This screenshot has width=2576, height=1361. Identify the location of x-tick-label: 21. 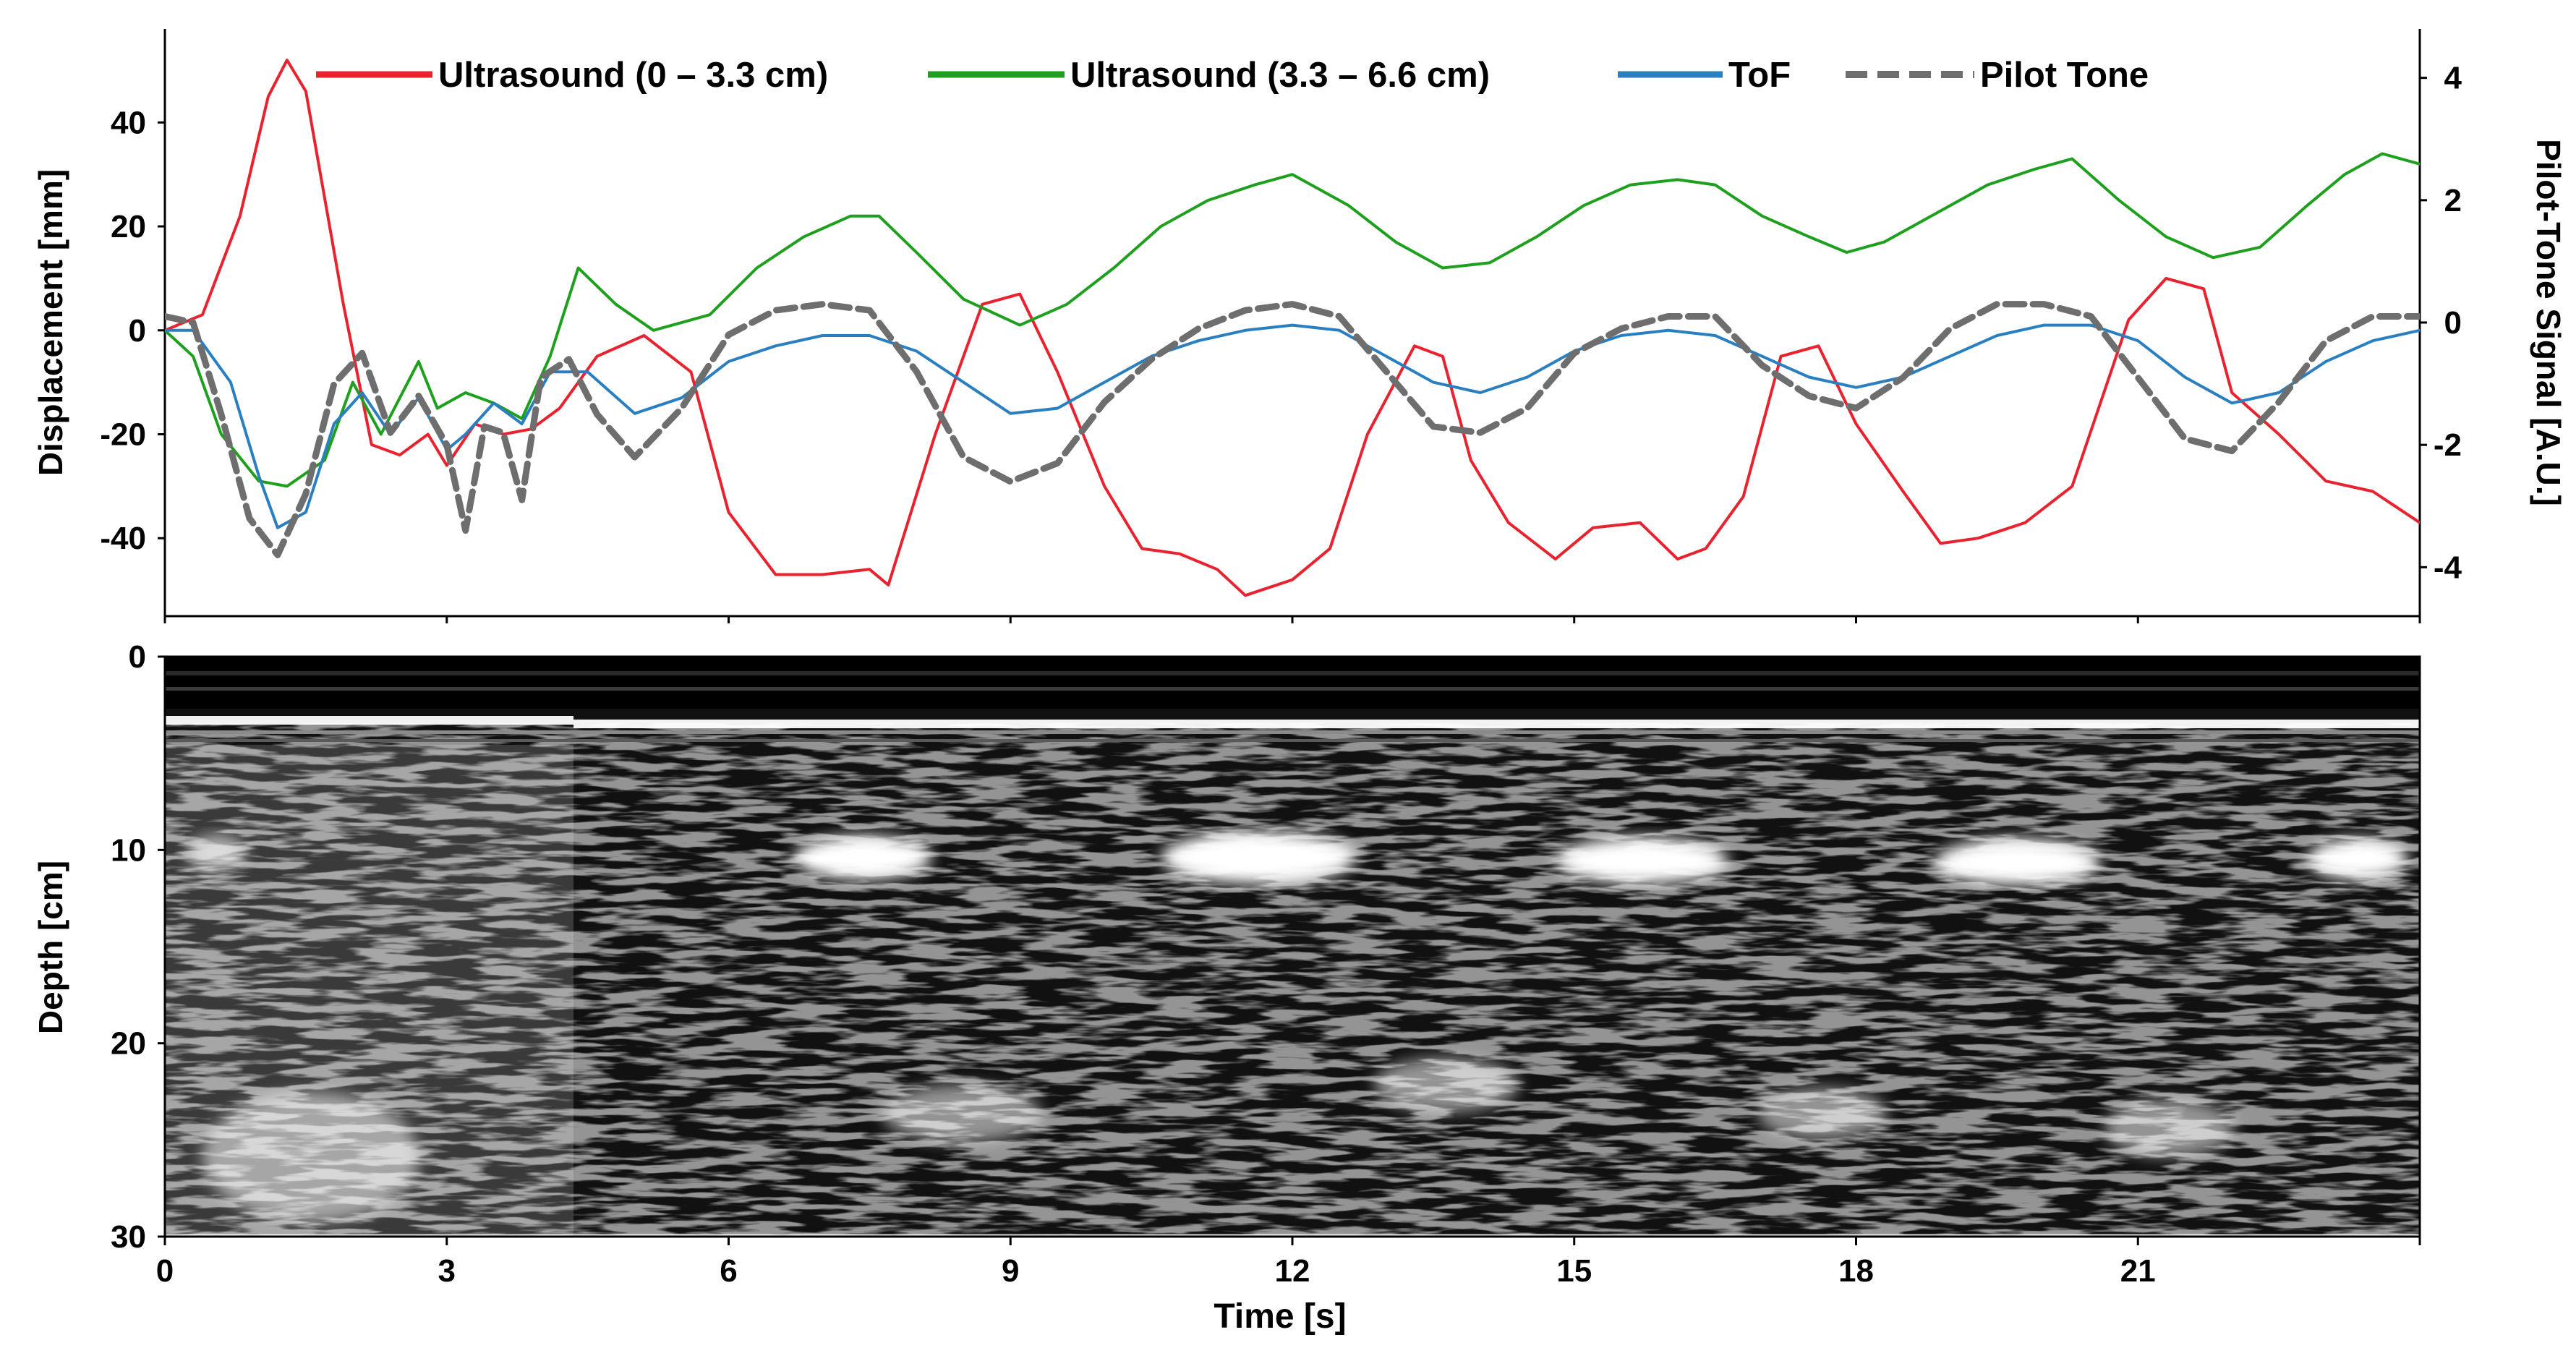
(2138, 1271).